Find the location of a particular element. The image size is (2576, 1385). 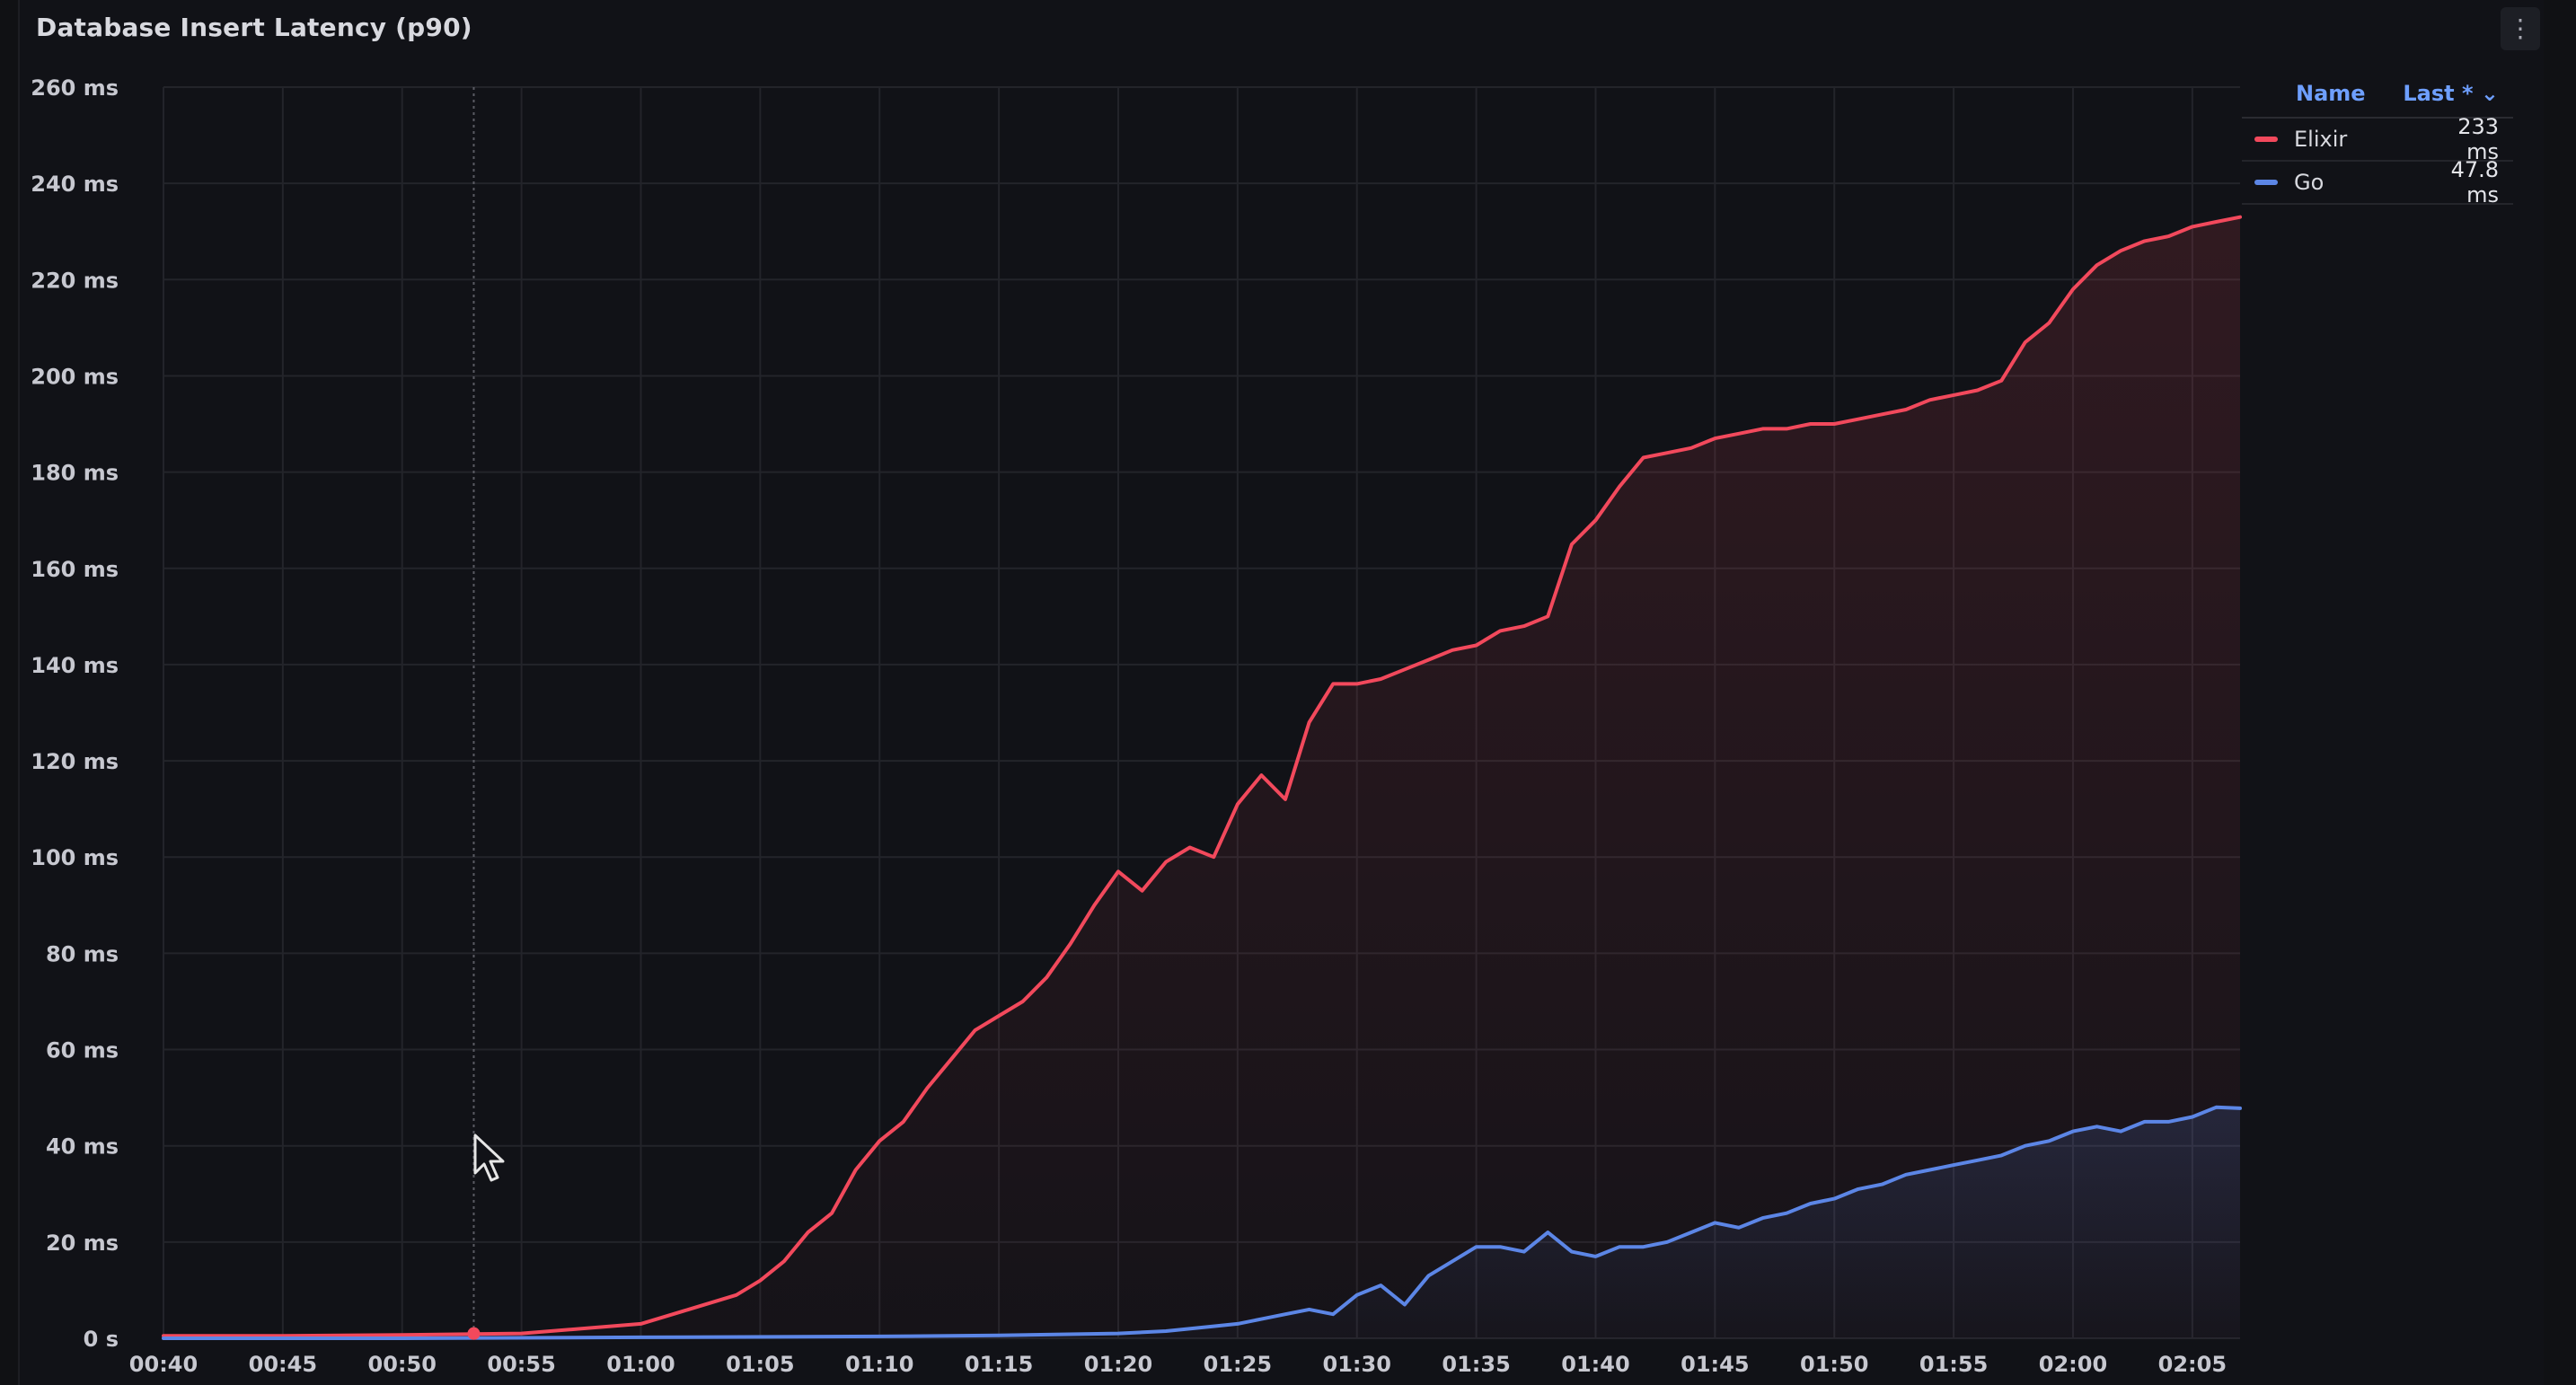

legend-last-header: Last * ⌄ is located at coordinates (2451, 93).